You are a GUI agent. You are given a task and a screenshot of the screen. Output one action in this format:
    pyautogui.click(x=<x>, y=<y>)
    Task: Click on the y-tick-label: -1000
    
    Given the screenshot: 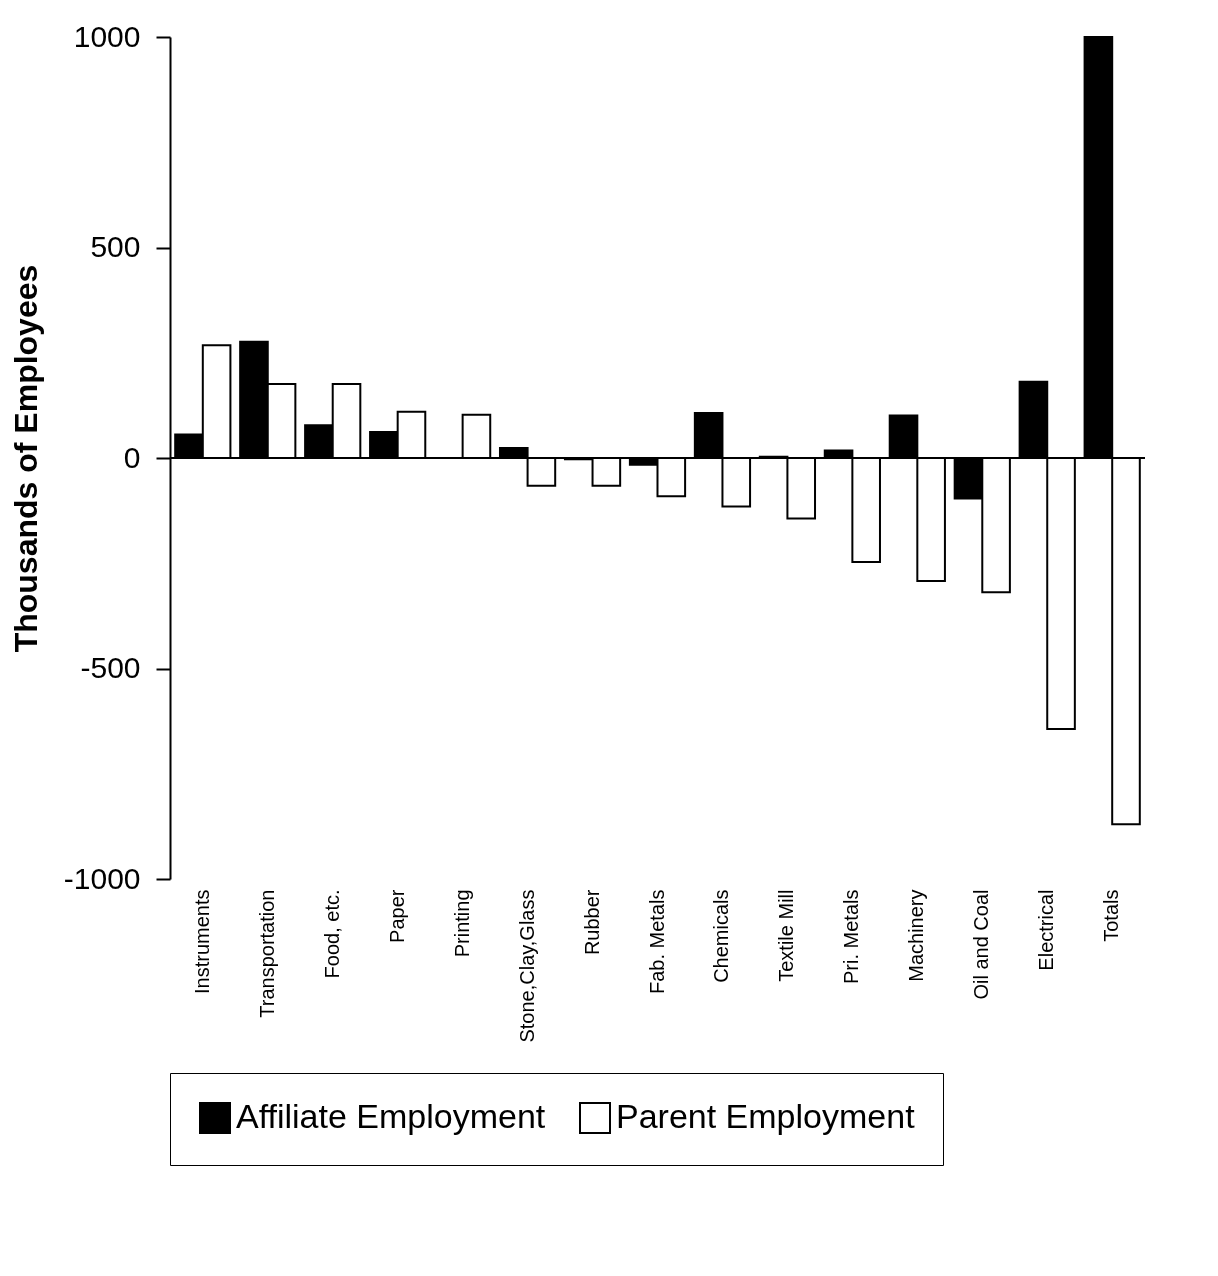 What is the action you would take?
    pyautogui.click(x=102, y=878)
    